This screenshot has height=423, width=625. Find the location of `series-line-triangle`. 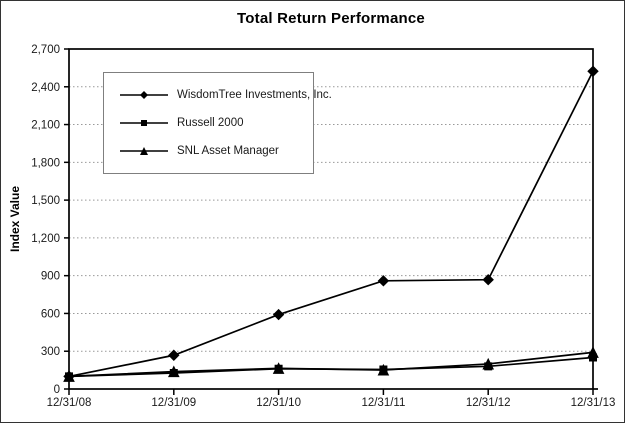

series-line-triangle is located at coordinates (331, 364).